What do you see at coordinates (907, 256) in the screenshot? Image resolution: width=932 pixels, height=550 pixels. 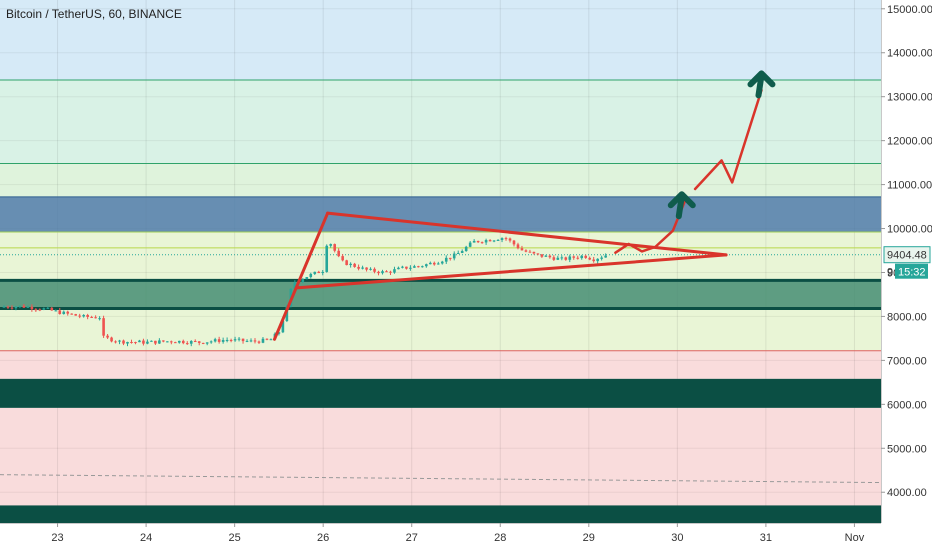 I see `last-price-label: 9404.48` at bounding box center [907, 256].